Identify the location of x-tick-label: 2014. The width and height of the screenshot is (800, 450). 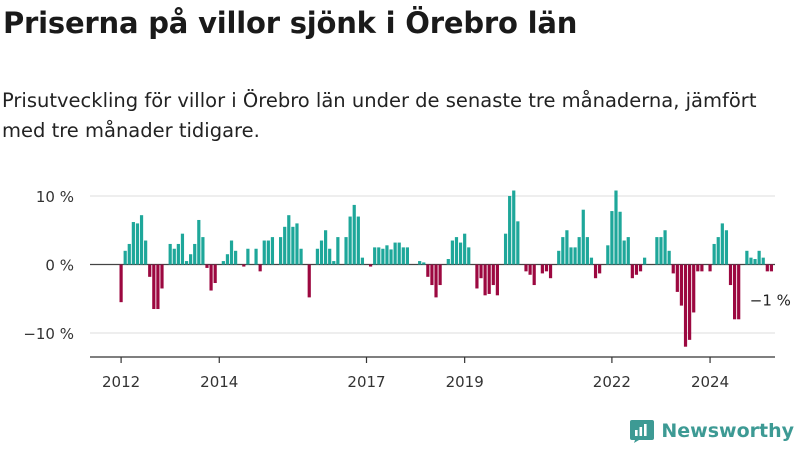
(219, 382).